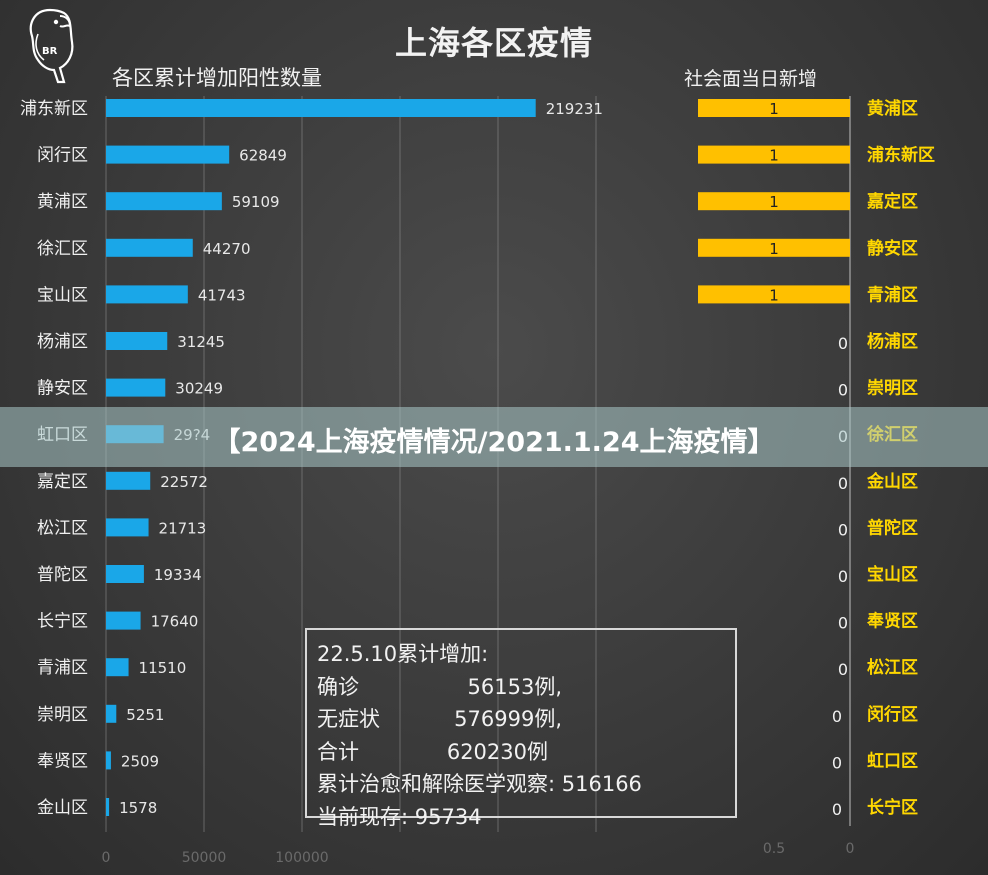 This screenshot has width=988, height=875. What do you see at coordinates (178, 575) in the screenshot?
I see `data-label: 19334` at bounding box center [178, 575].